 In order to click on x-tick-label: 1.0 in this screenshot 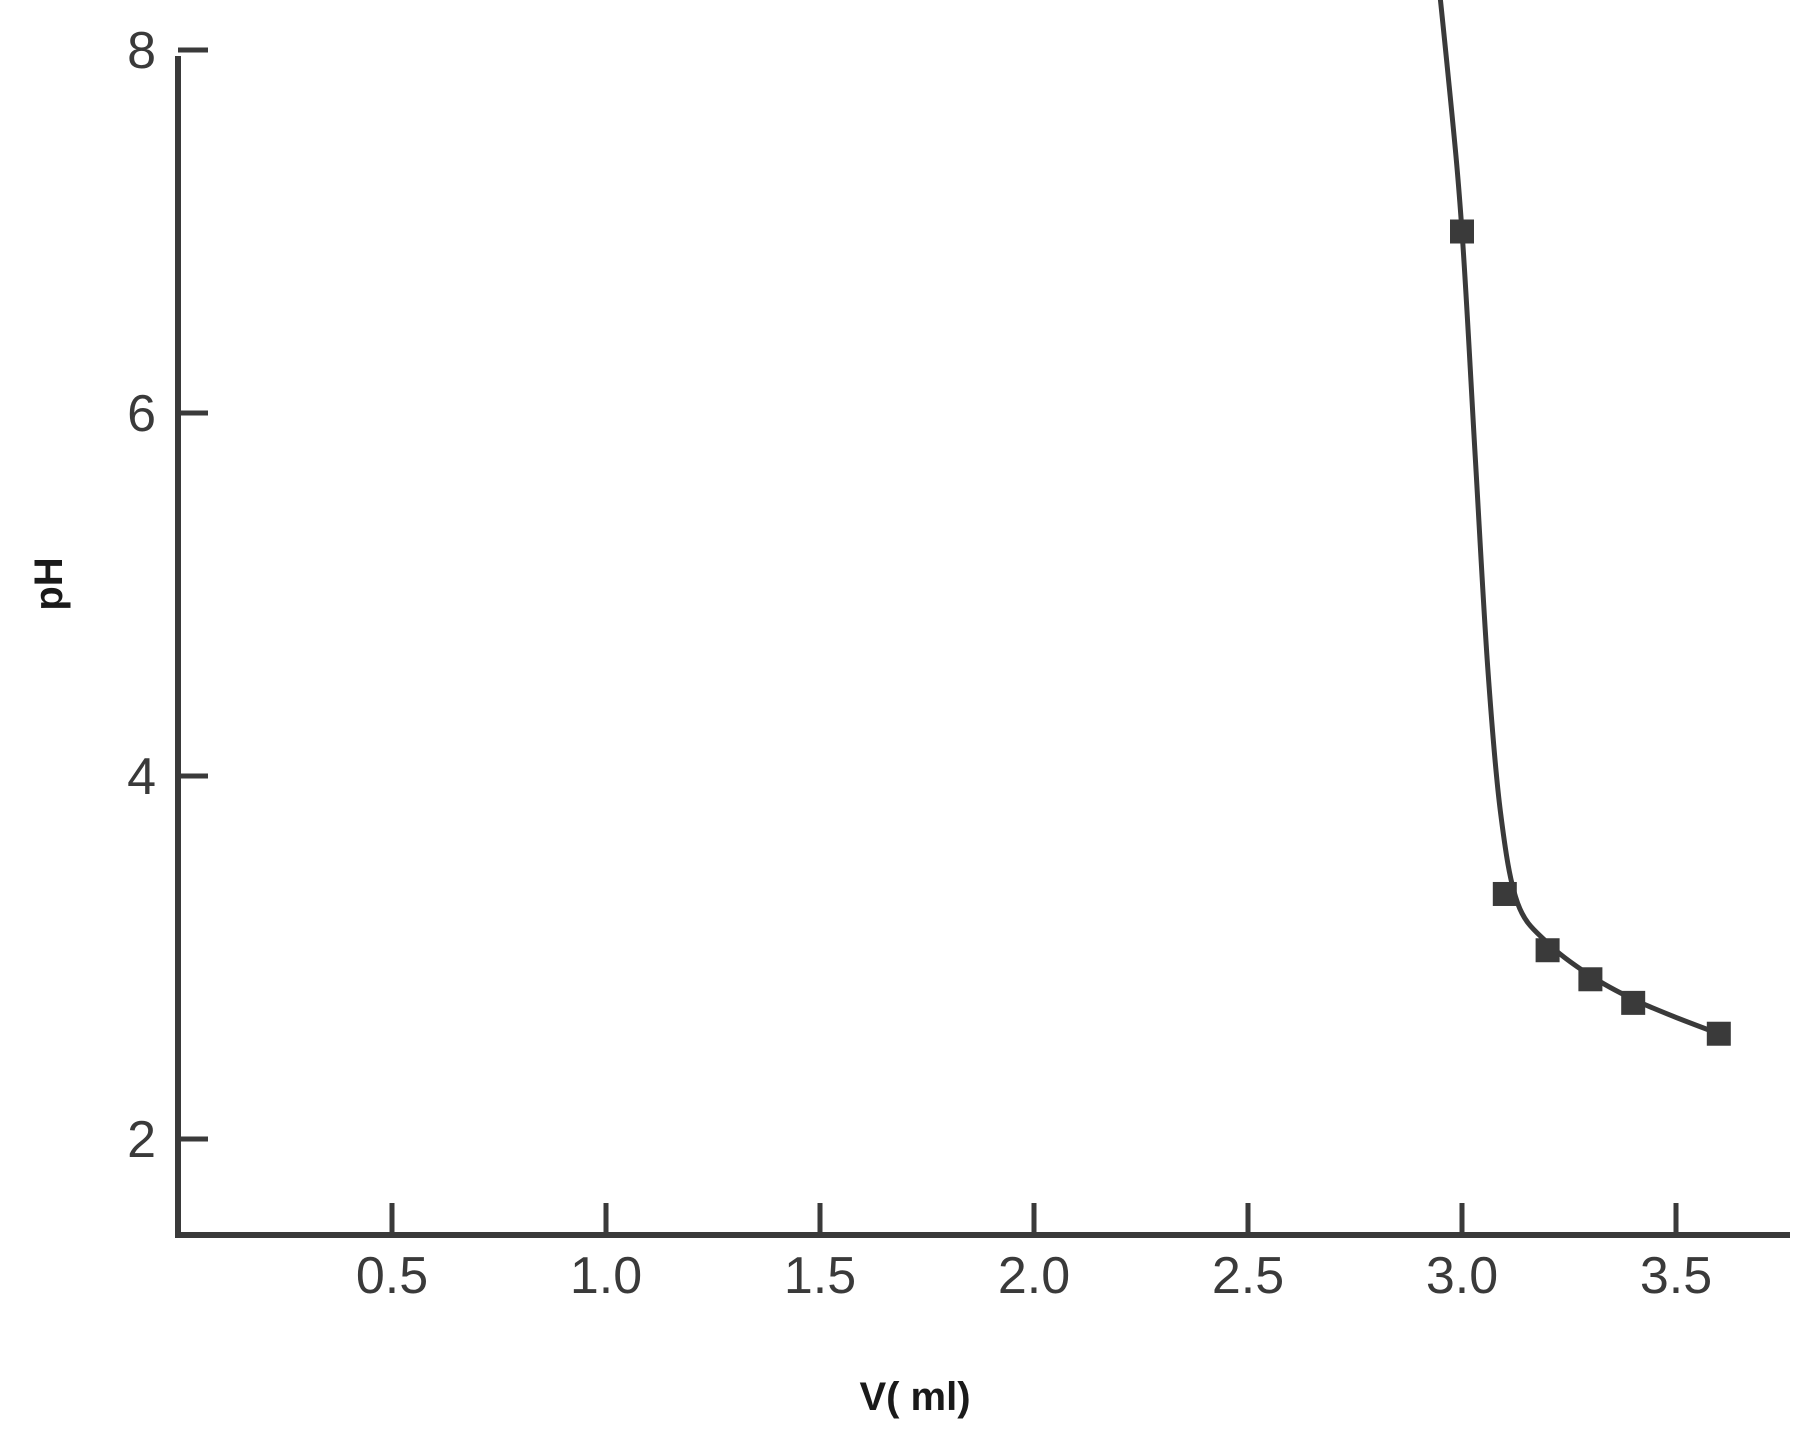, I will do `click(606, 1276)`.